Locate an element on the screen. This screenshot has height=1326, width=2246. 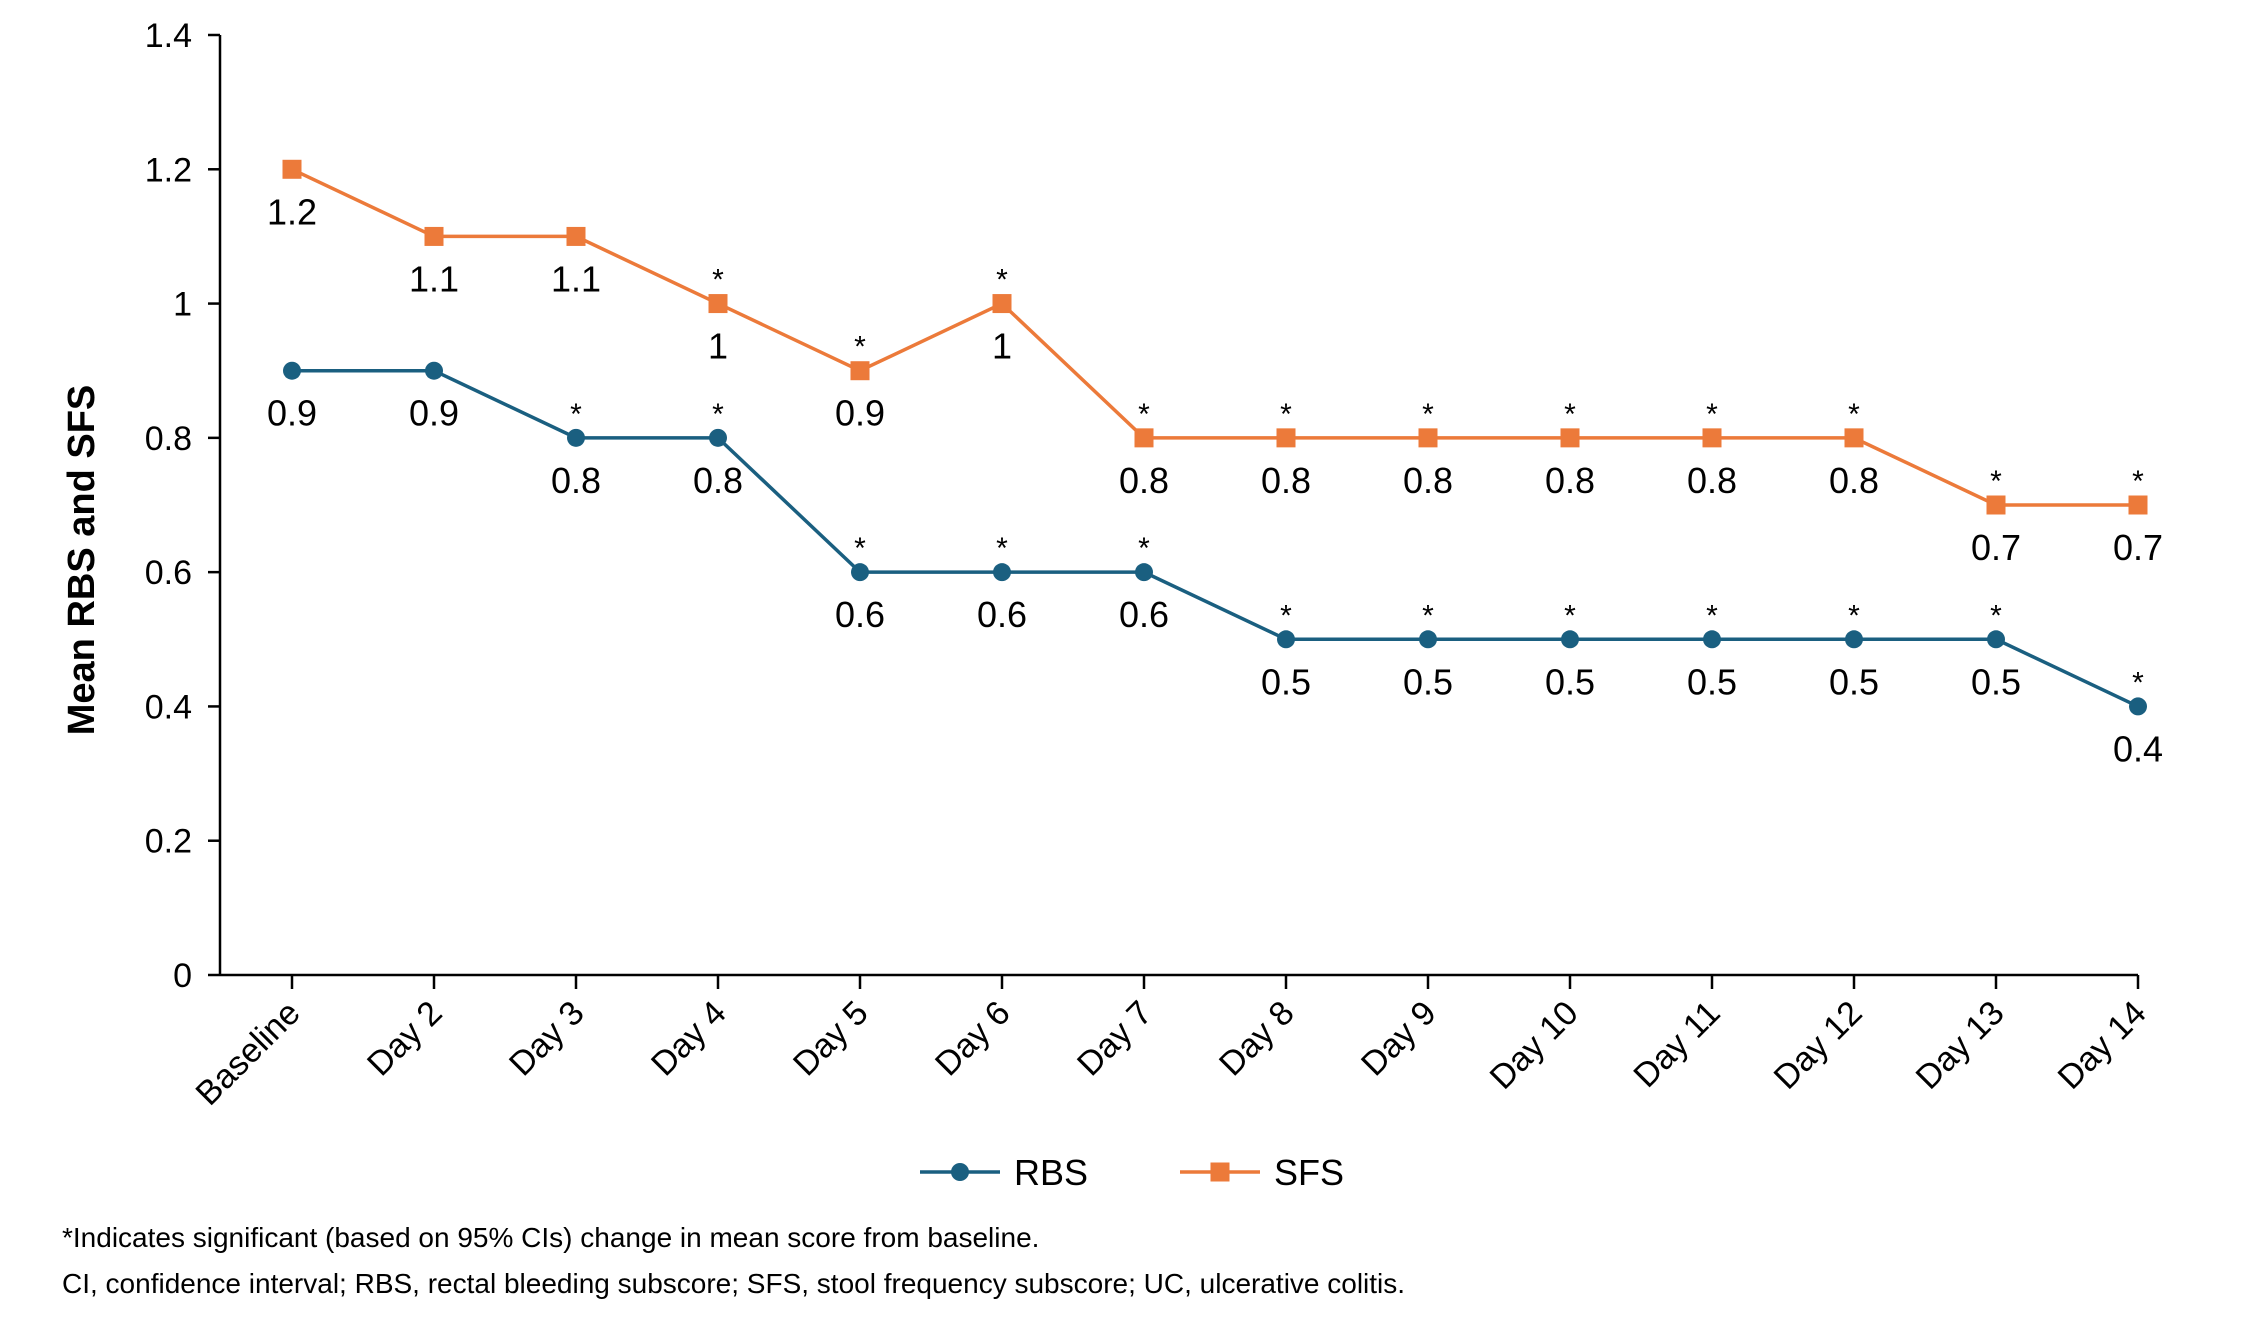
y-tick-label: 0.4 is located at coordinates (168, 707).